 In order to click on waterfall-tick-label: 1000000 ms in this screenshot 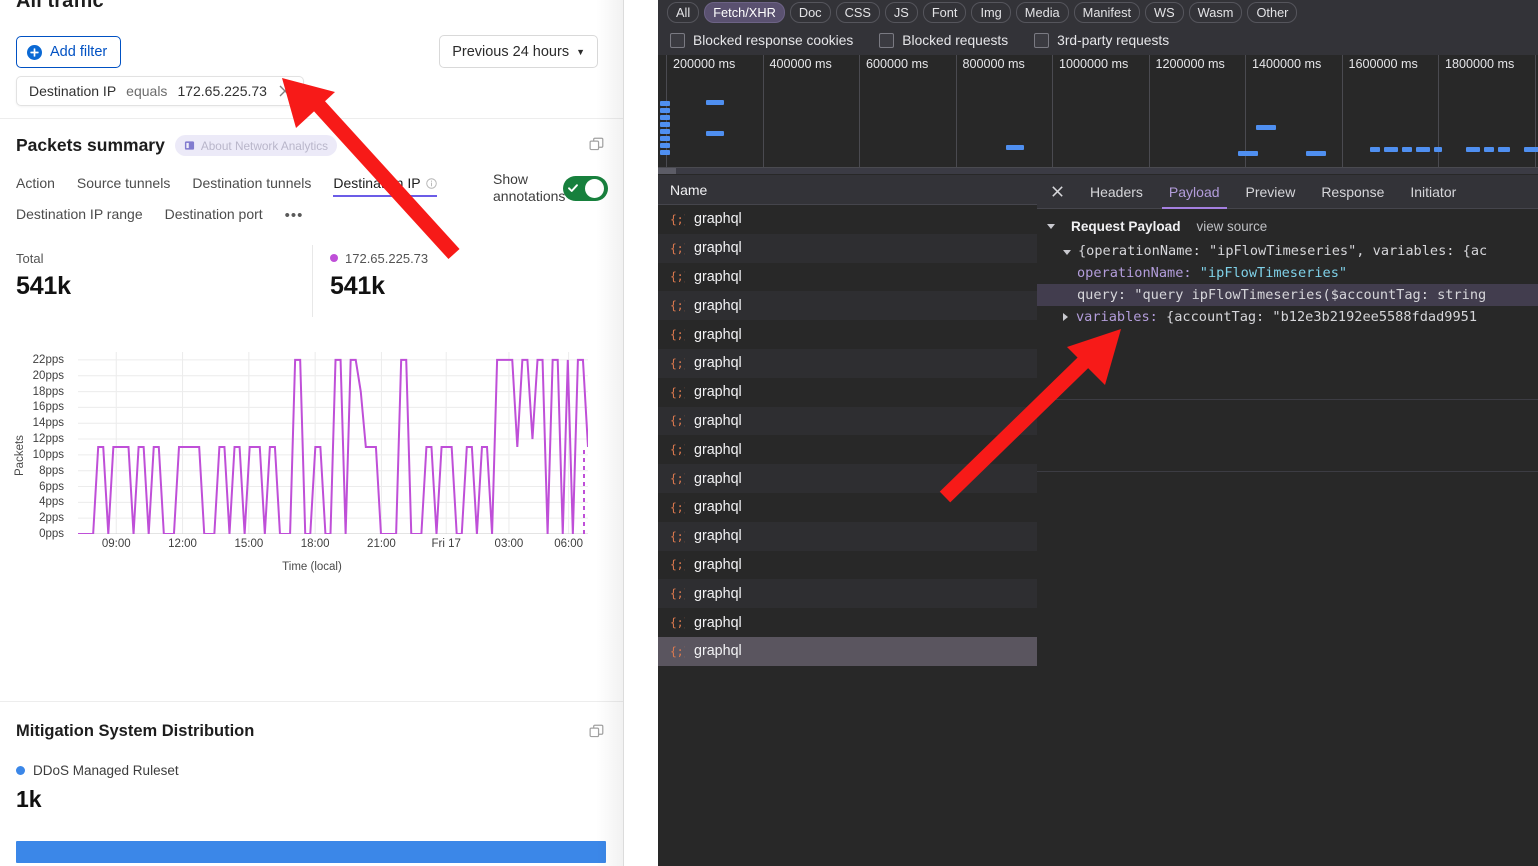, I will do `click(1094, 64)`.